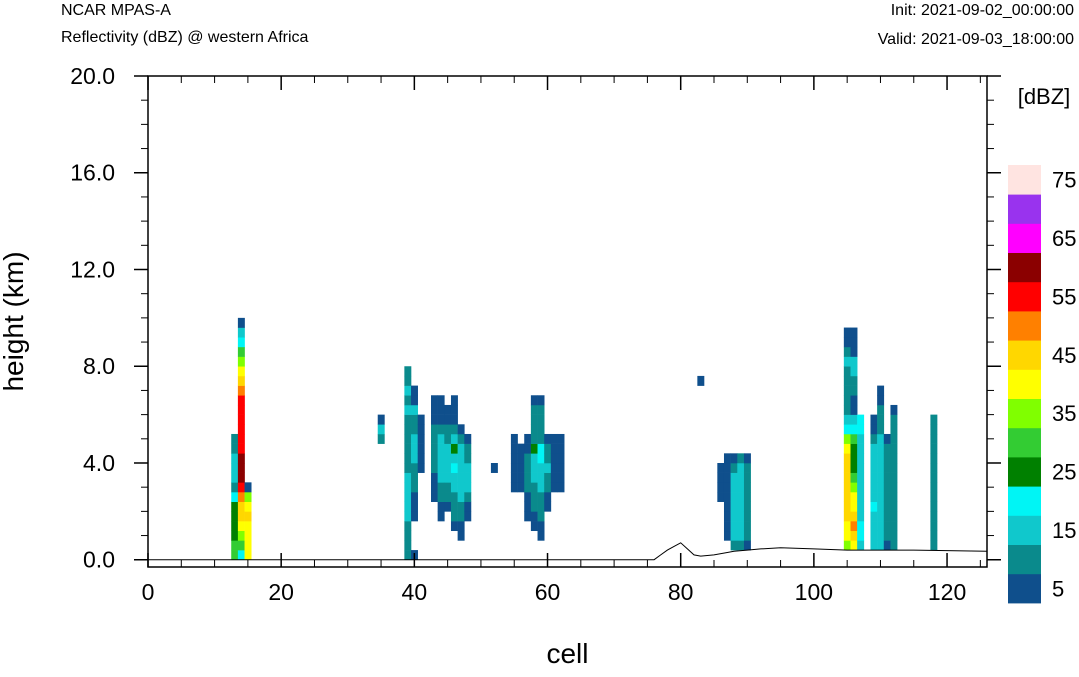 Image resolution: width=1079 pixels, height=677 pixels. I want to click on terrain-line, so click(568, 551).